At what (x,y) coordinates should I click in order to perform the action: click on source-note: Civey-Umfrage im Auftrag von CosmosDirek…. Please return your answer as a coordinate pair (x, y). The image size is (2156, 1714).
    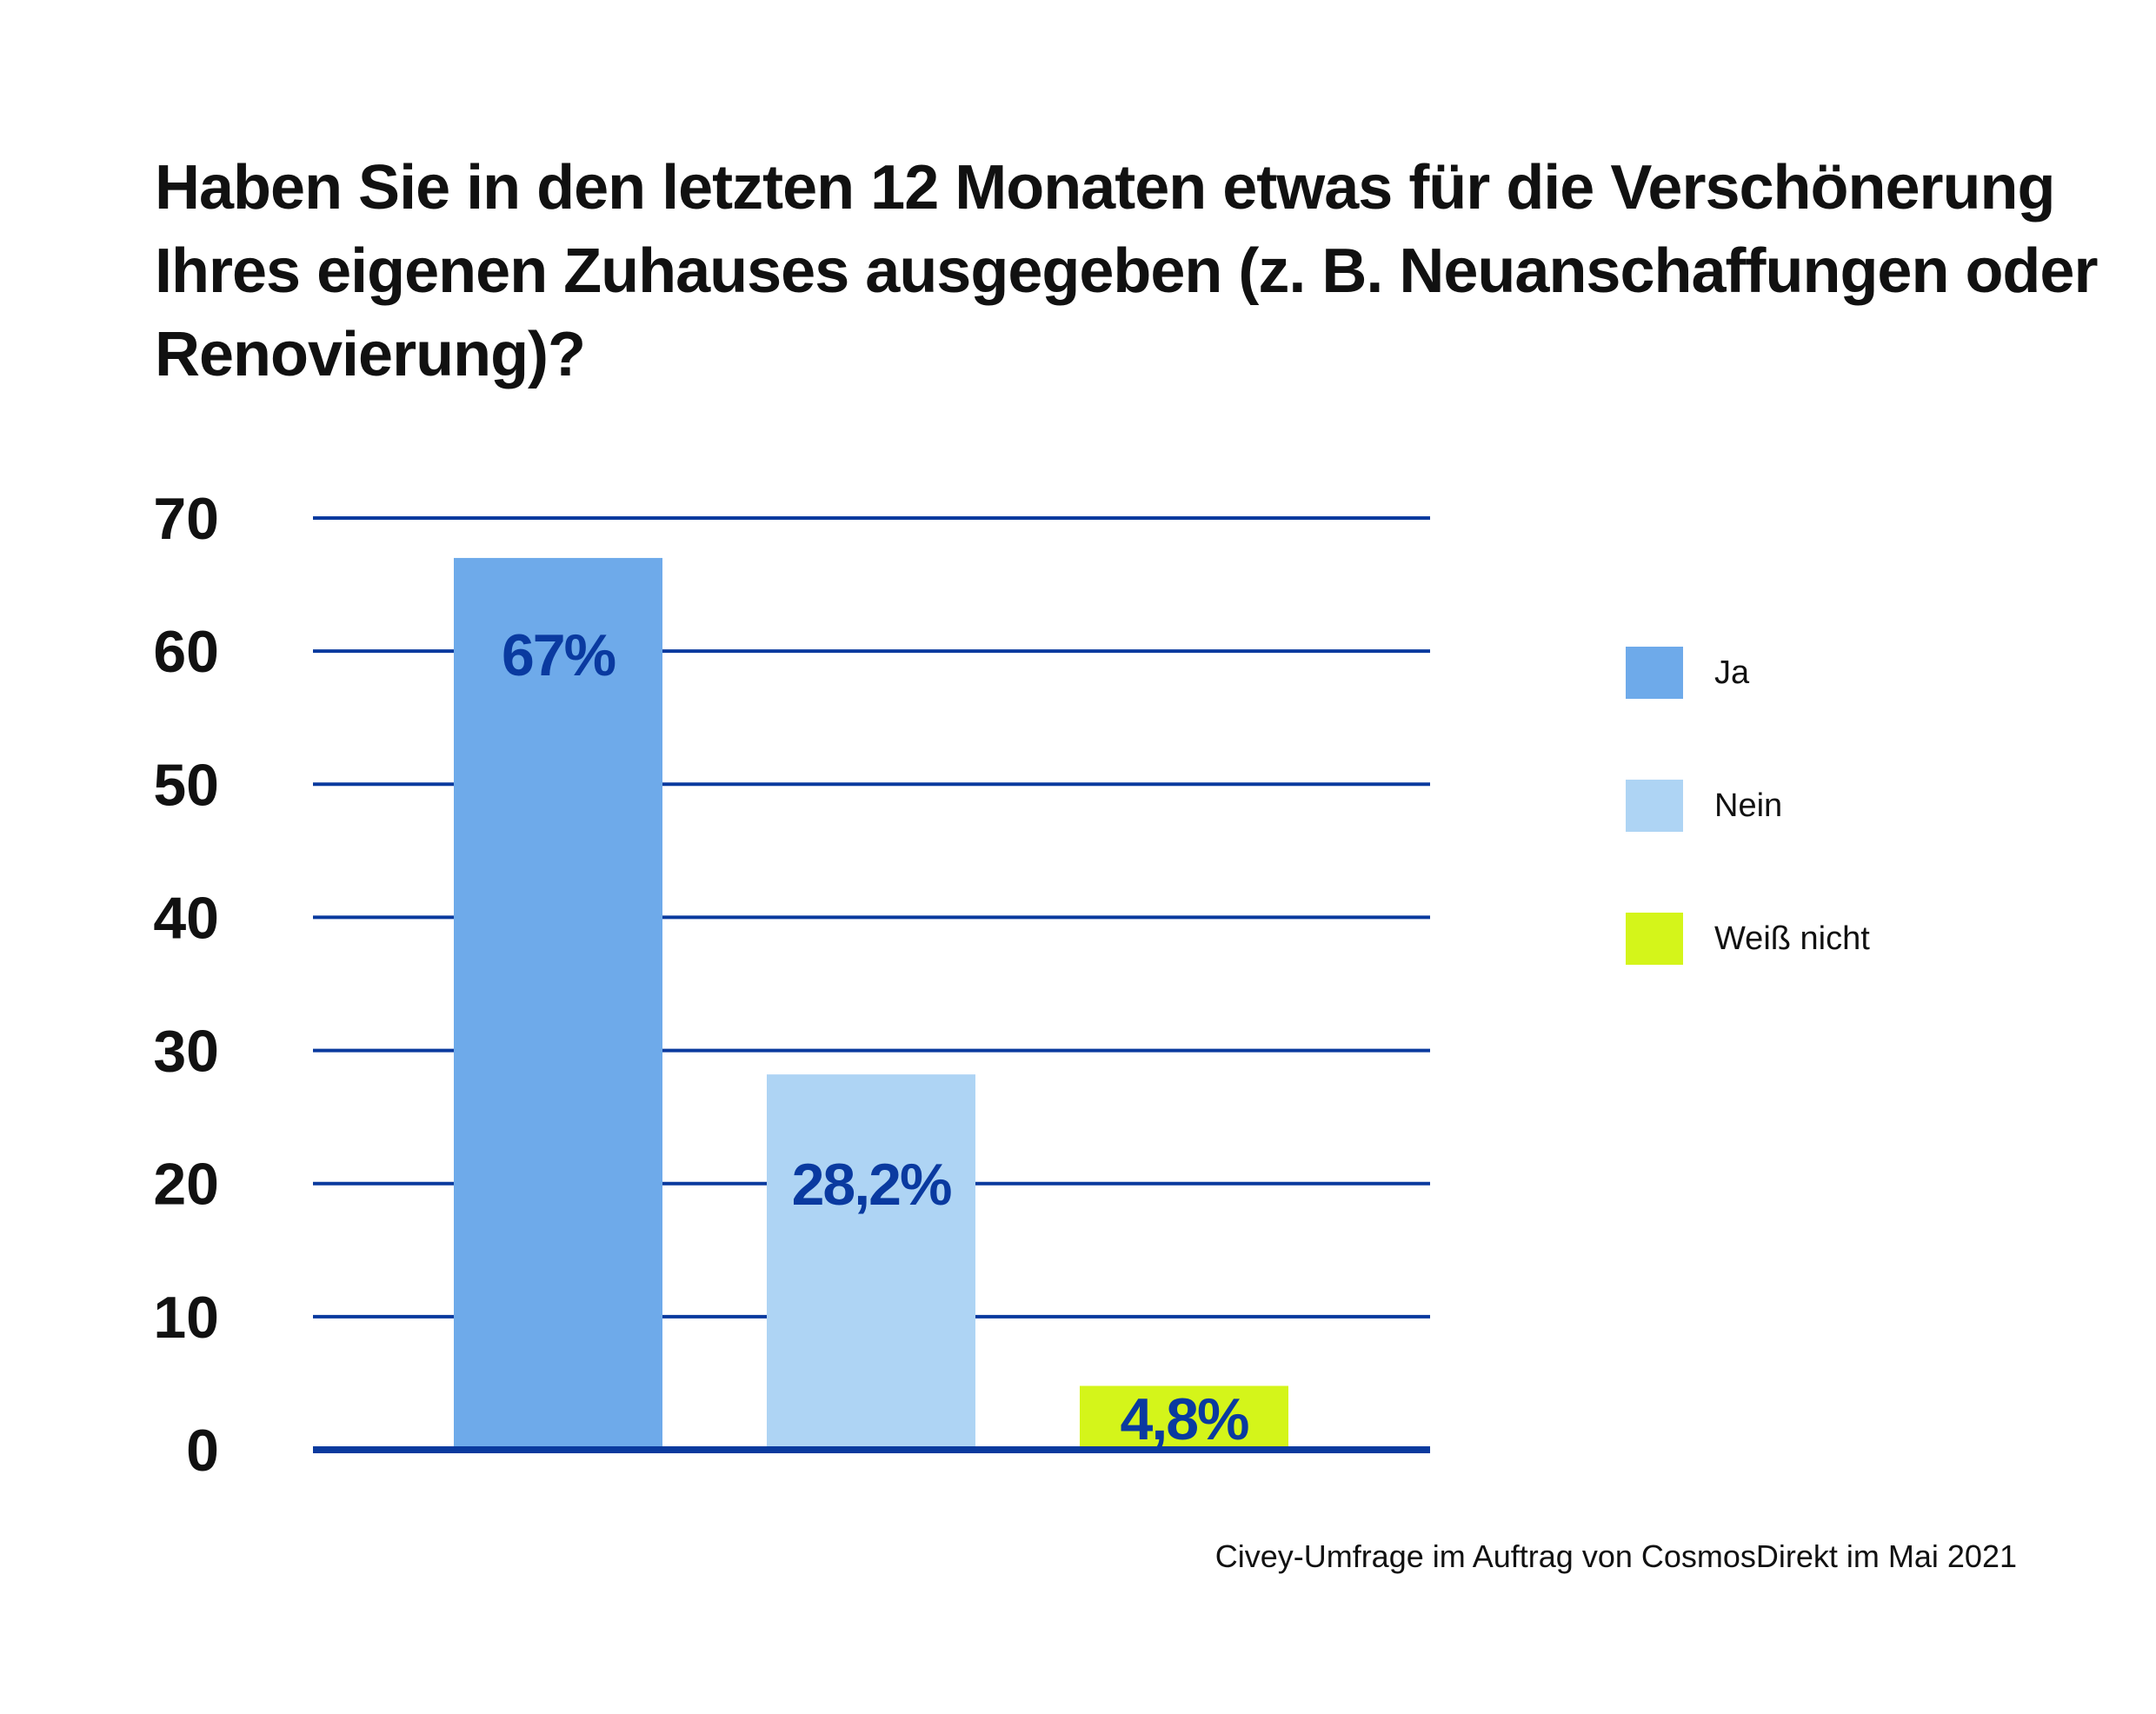
    Looking at the image, I should click on (1616, 1556).